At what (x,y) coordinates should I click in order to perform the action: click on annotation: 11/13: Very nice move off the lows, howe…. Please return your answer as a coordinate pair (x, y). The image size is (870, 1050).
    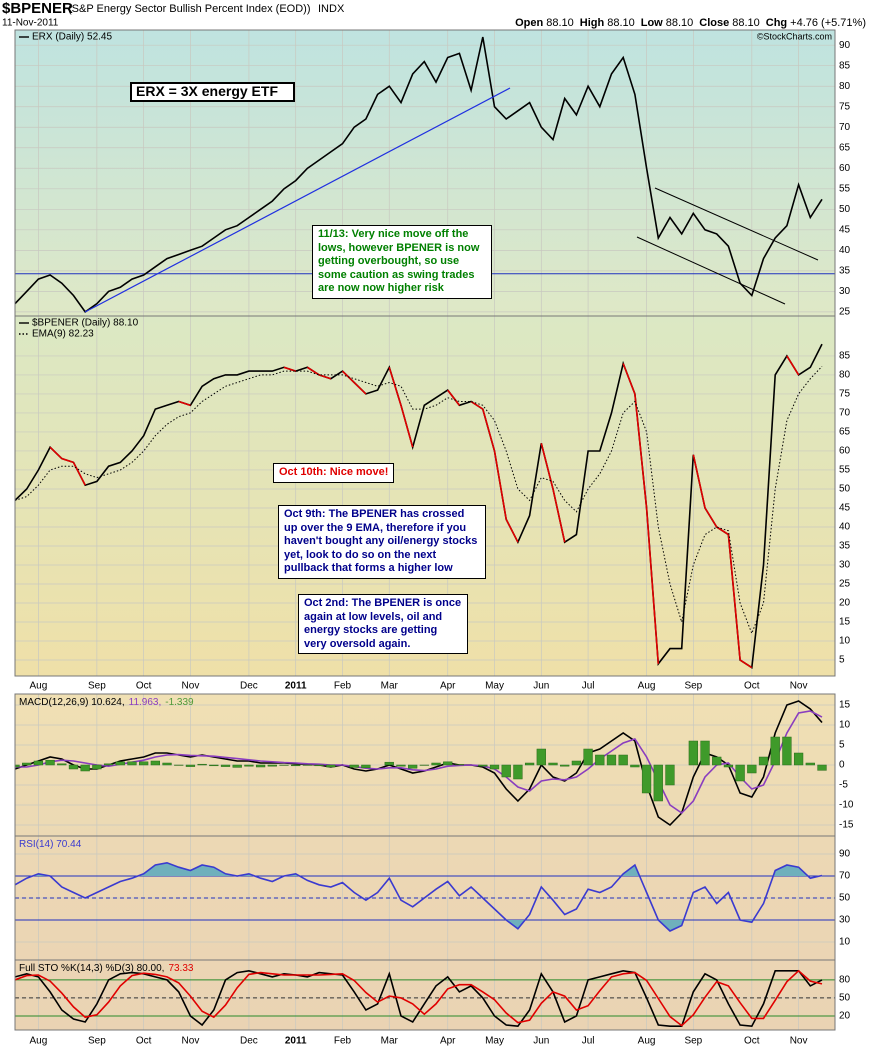
    Looking at the image, I should click on (402, 262).